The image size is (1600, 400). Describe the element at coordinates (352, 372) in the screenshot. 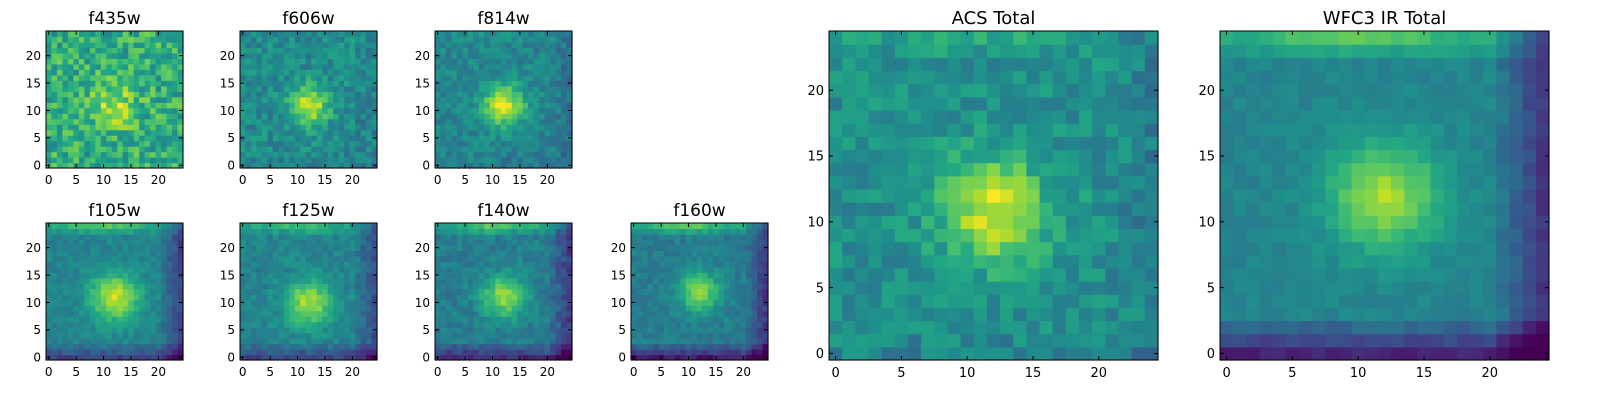

I see `x-tick-label: 20` at that location.